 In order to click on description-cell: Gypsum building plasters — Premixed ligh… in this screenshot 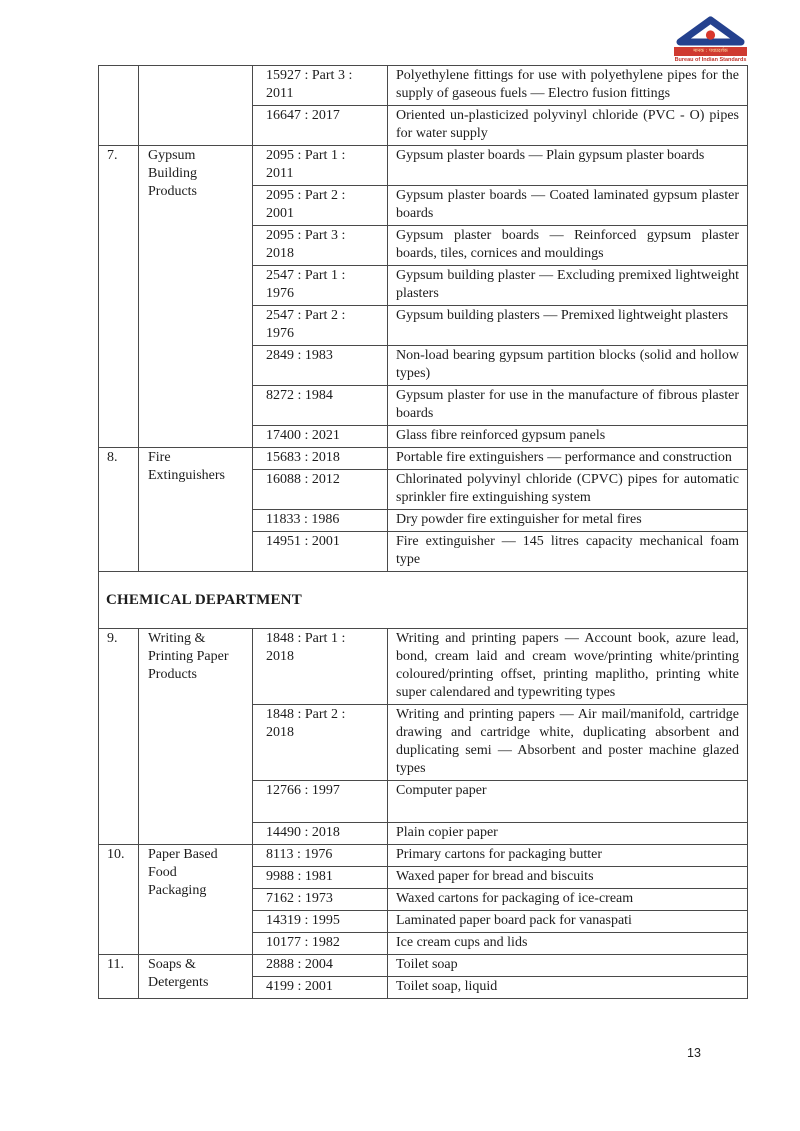, I will do `click(567, 325)`.